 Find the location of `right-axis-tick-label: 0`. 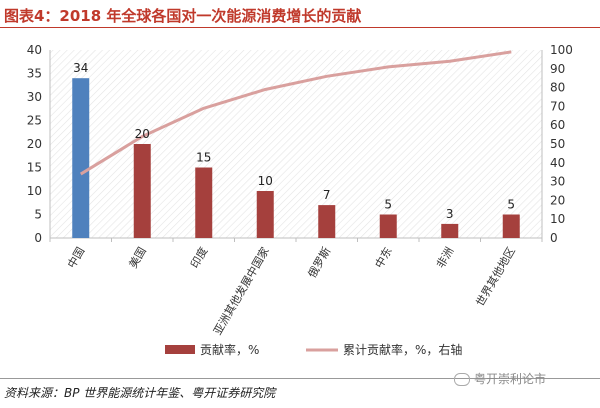

right-axis-tick-label: 0 is located at coordinates (554, 238).